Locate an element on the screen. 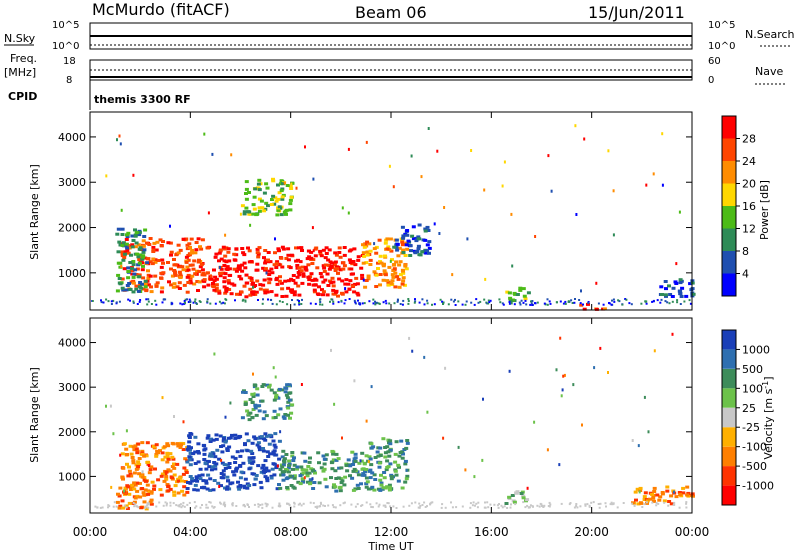 Image resolution: width=800 pixels, height=554 pixels. colorbar-tick-label: 500 is located at coordinates (752, 369).